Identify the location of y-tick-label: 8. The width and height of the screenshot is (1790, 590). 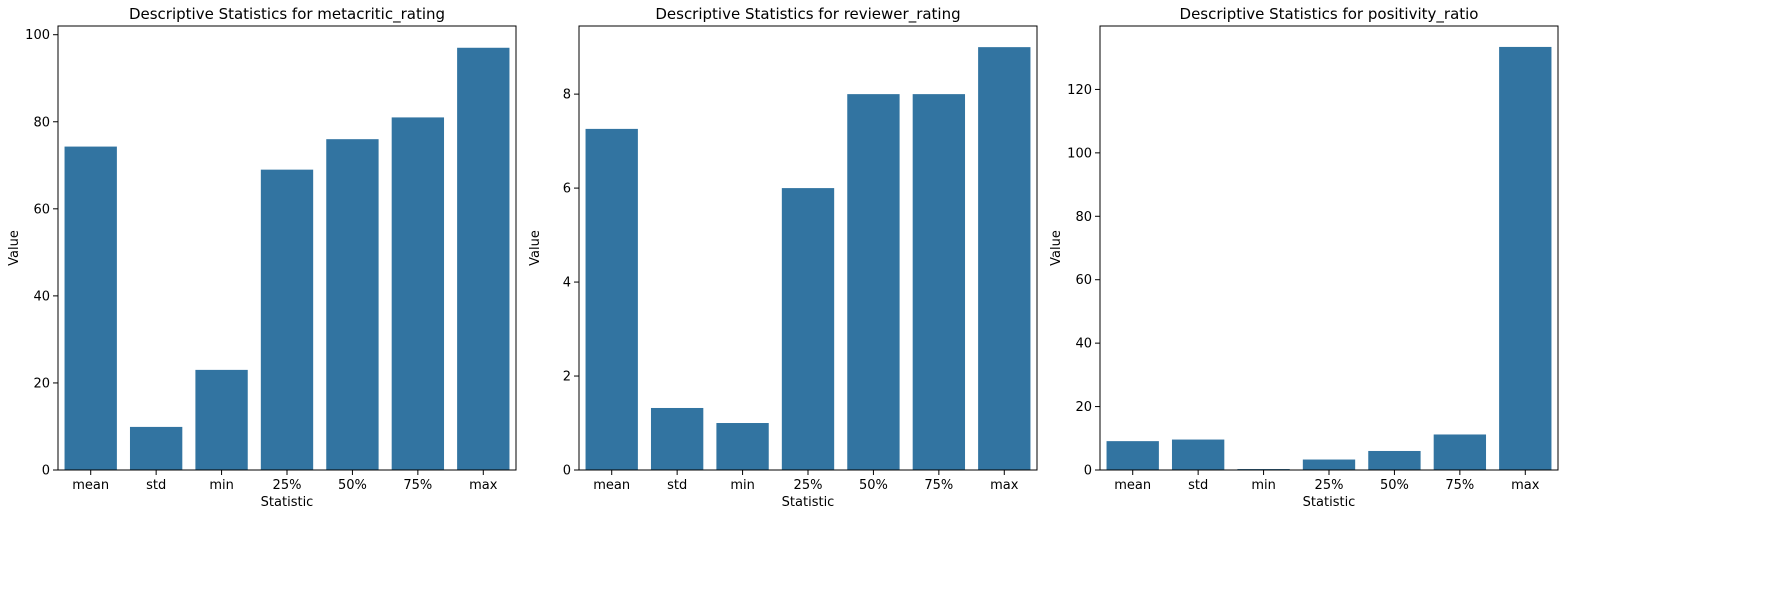
(567, 95).